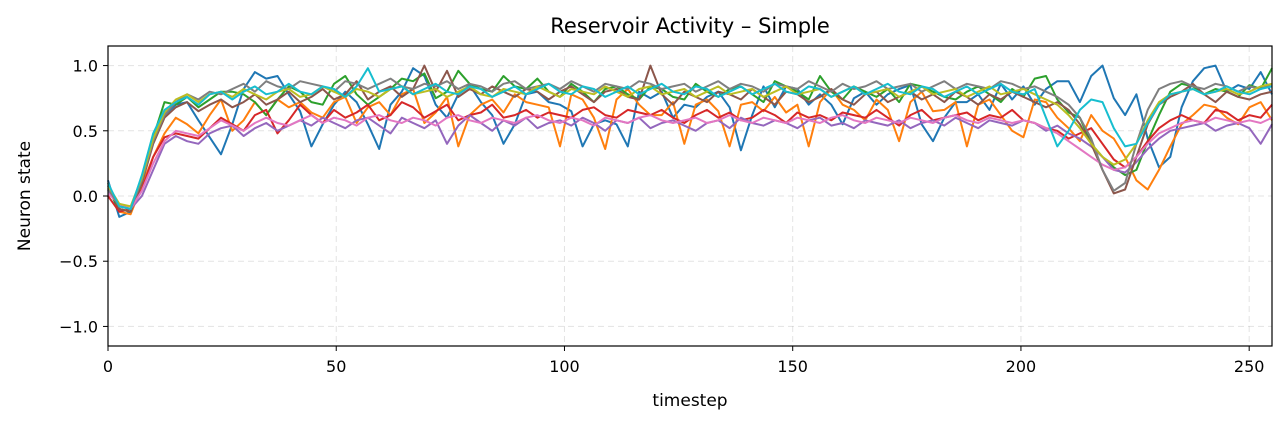 This screenshot has width=1286, height=424. I want to click on y-tick-label: 0.0, so click(85, 196).